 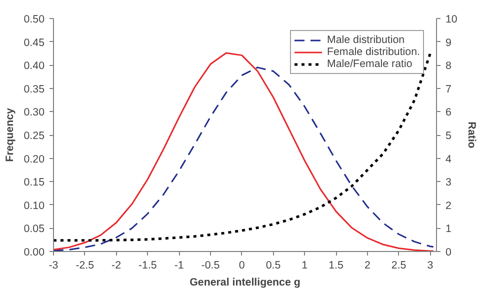 What do you see at coordinates (449, 112) in the screenshot?
I see `y2-tick-label: 6` at bounding box center [449, 112].